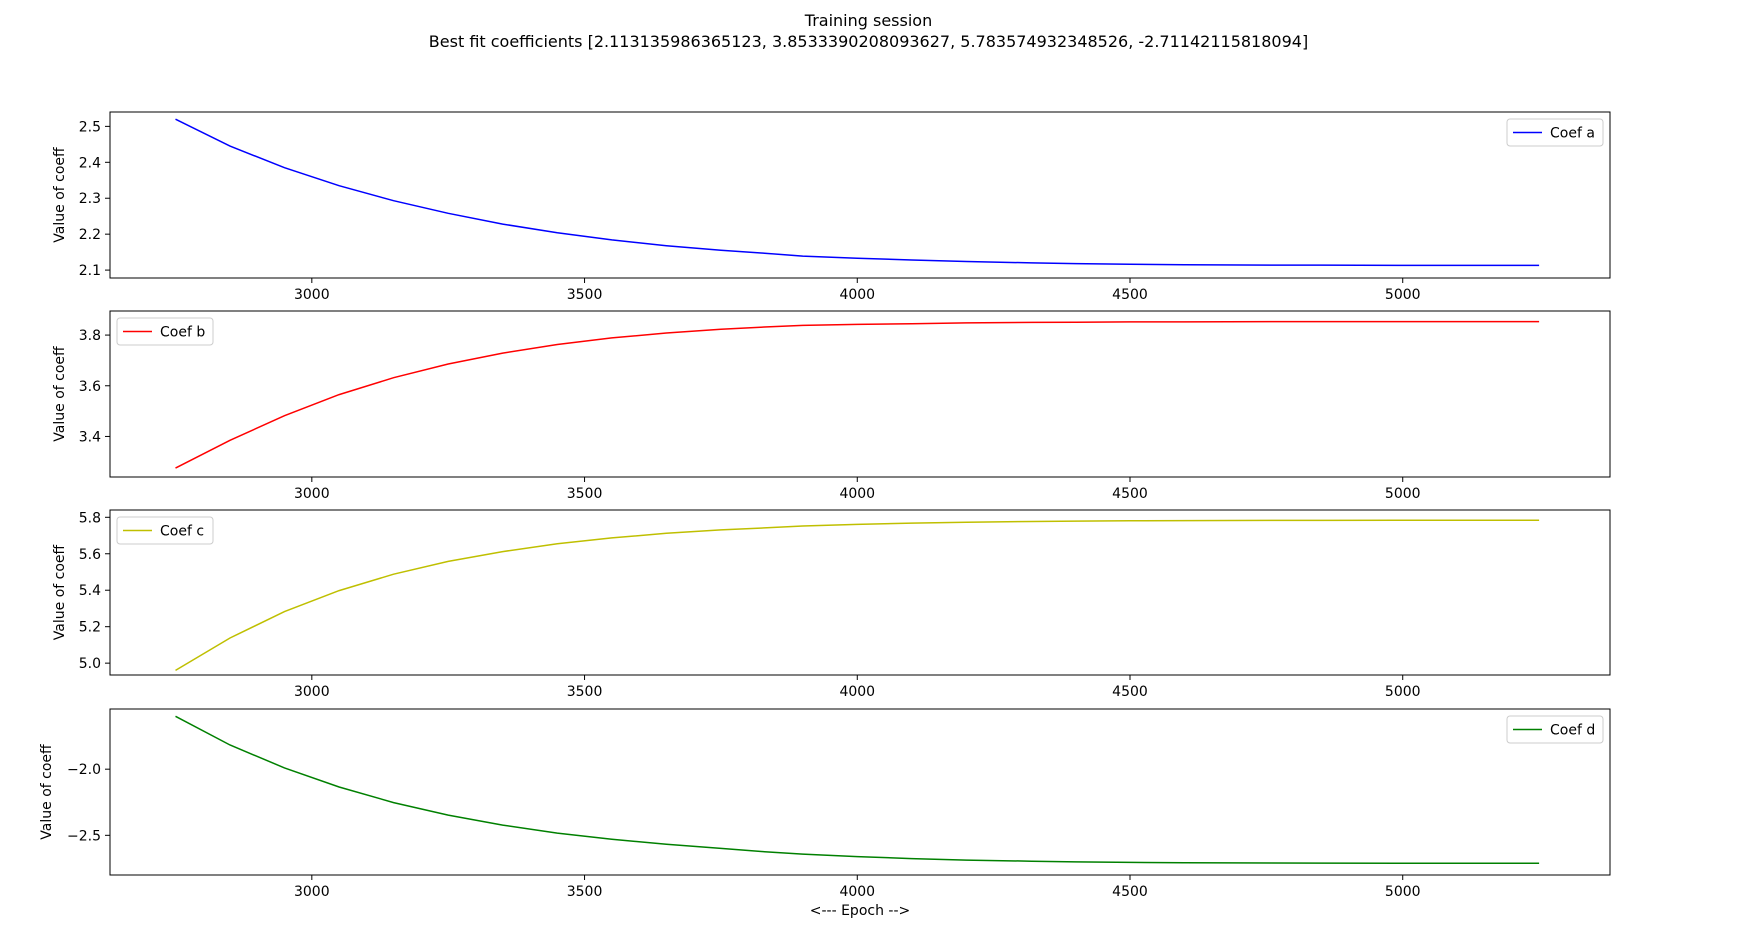 The height and width of the screenshot is (948, 1737). Describe the element at coordinates (90, 591) in the screenshot. I see `y-tick-label: 5.4` at that location.